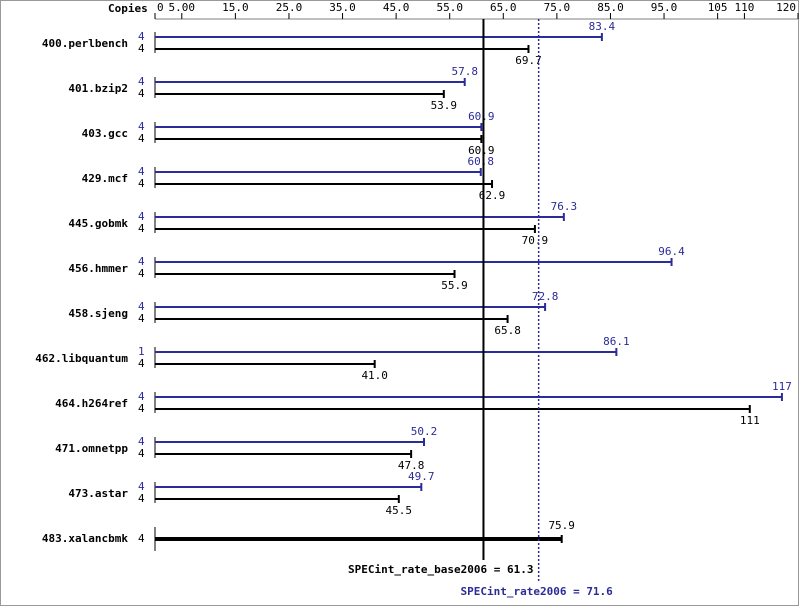 This screenshot has width=799, height=606. I want to click on benchmark-label: 464.h264ref, so click(91, 403).